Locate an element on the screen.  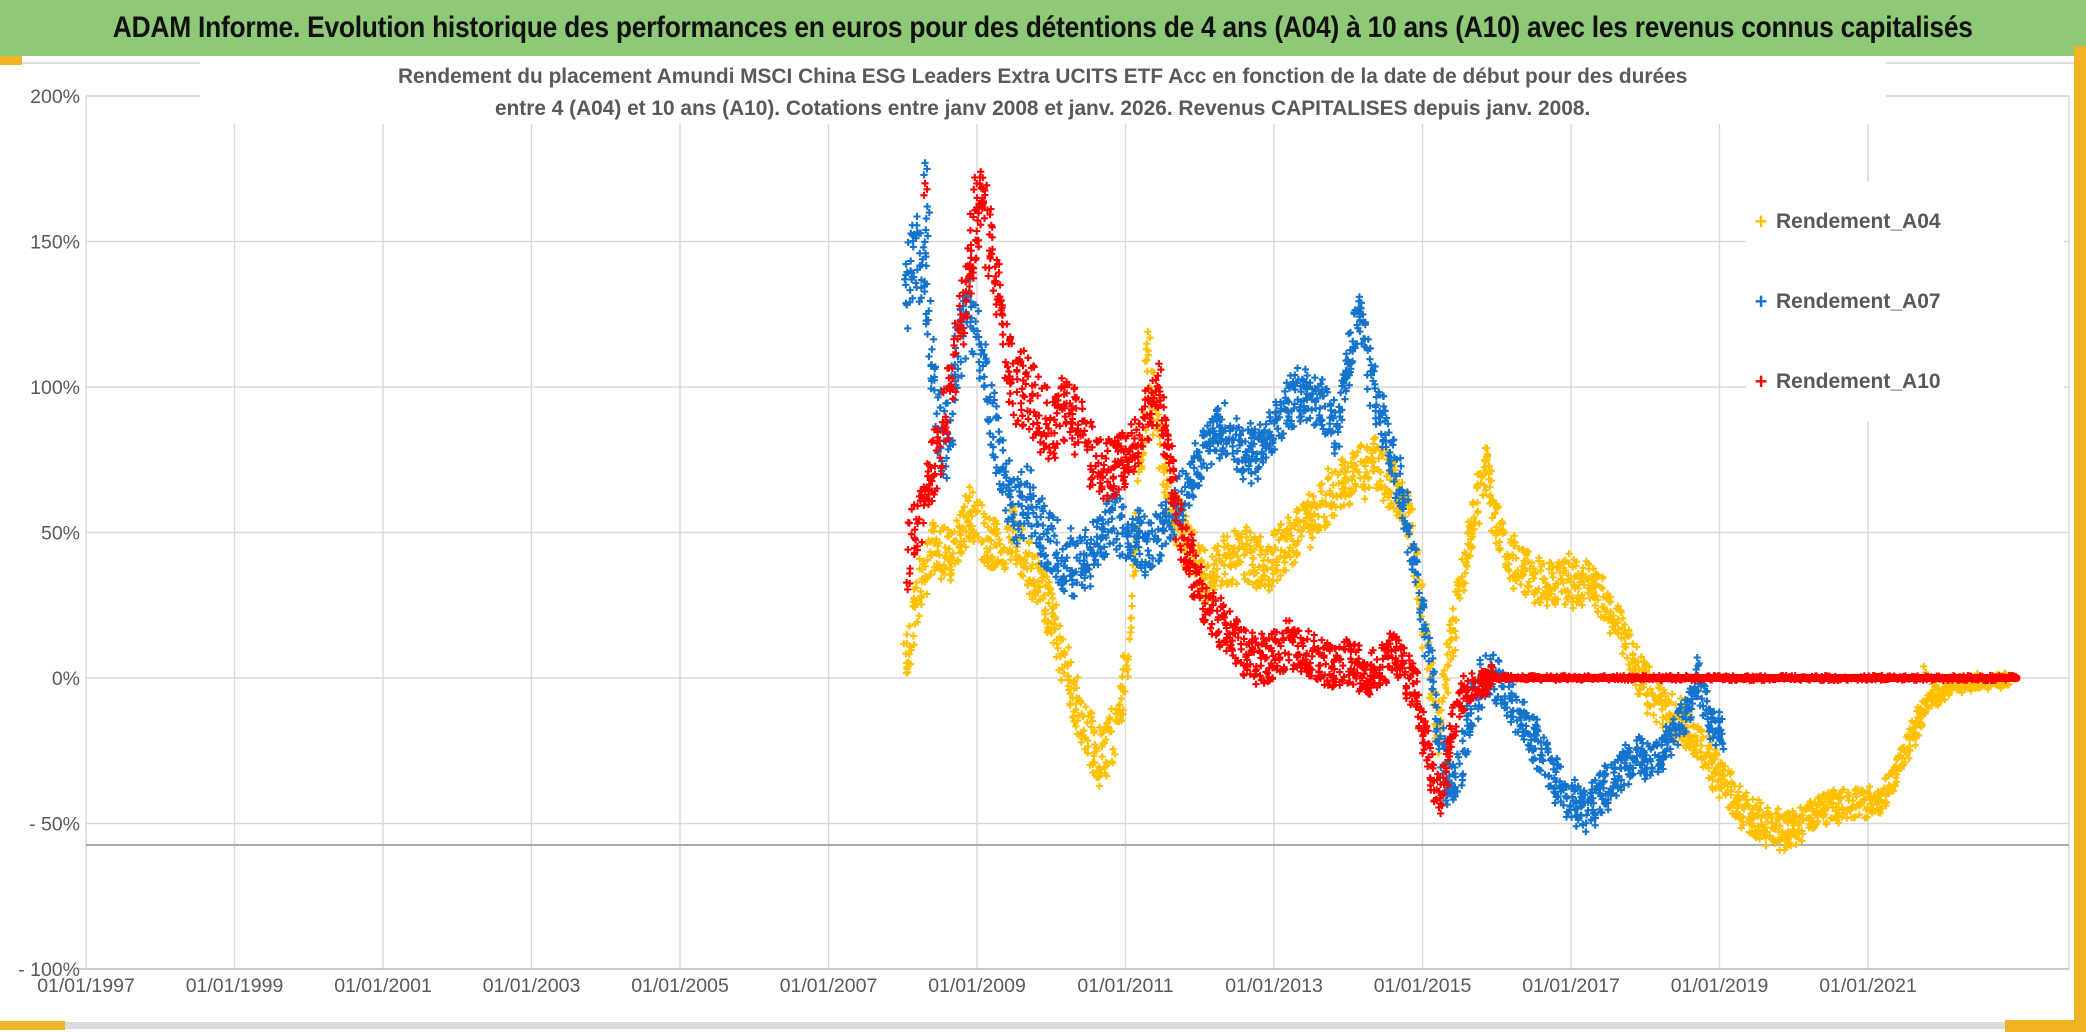
gold-accent-top-left is located at coordinates (11, 60).